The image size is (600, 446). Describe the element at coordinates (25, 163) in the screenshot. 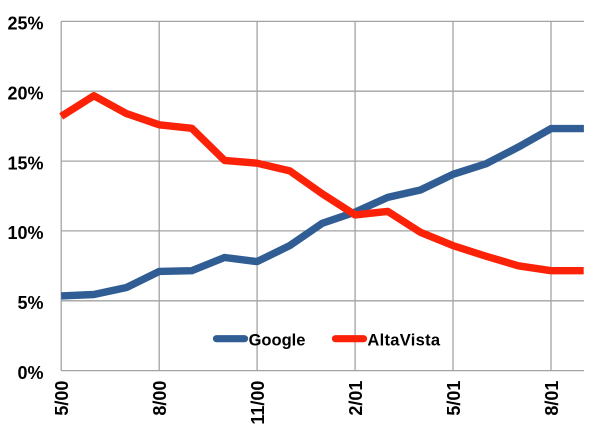

I see `svg-text: 15%` at that location.